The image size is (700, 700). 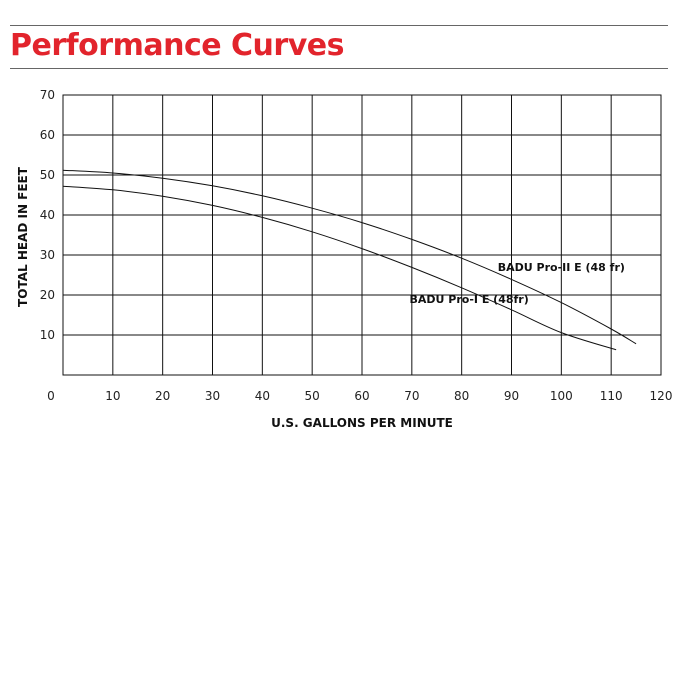 I want to click on y-axis-title: TOTAL HEAD IN FEET, so click(x=23, y=236).